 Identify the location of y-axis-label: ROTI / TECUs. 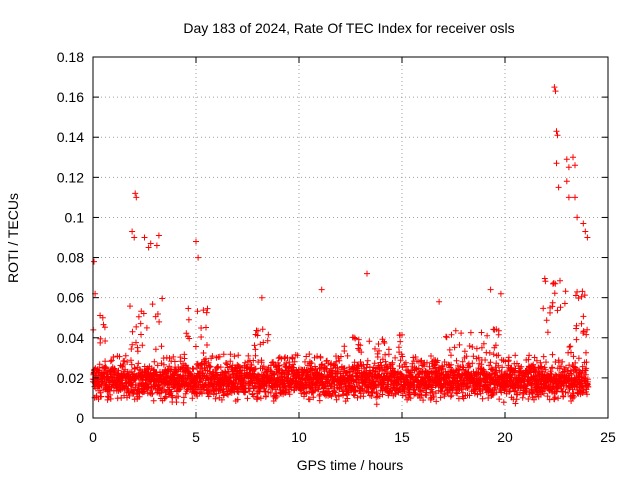
(13, 238).